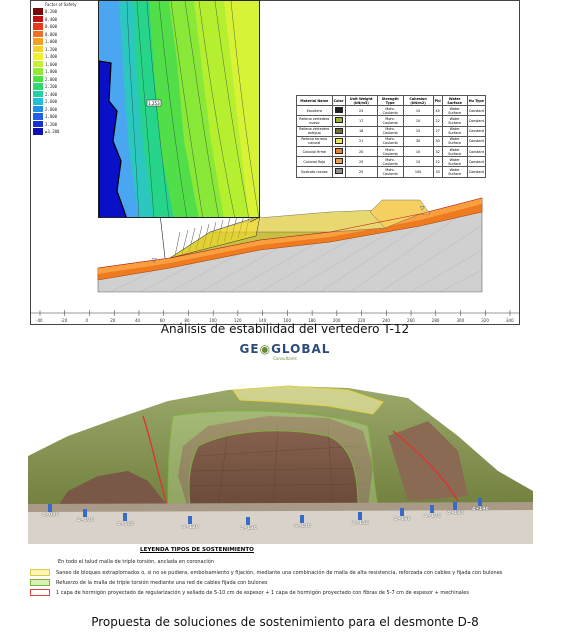  Describe the element at coordinates (190, 527) in the screenshot. I see `chainage-label: 4+120` at that location.